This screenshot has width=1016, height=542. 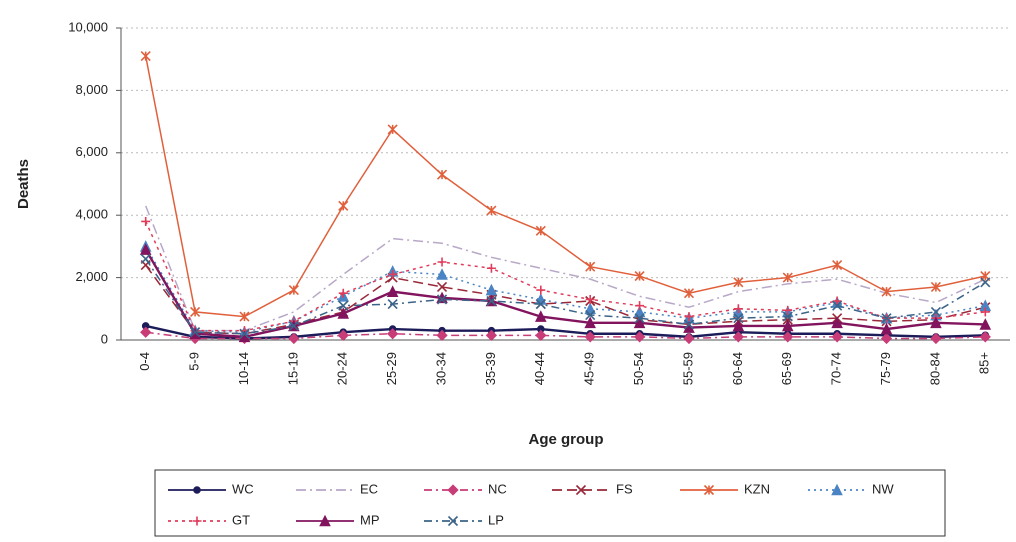 What do you see at coordinates (243, 488) in the screenshot?
I see `legend-label: WC` at bounding box center [243, 488].